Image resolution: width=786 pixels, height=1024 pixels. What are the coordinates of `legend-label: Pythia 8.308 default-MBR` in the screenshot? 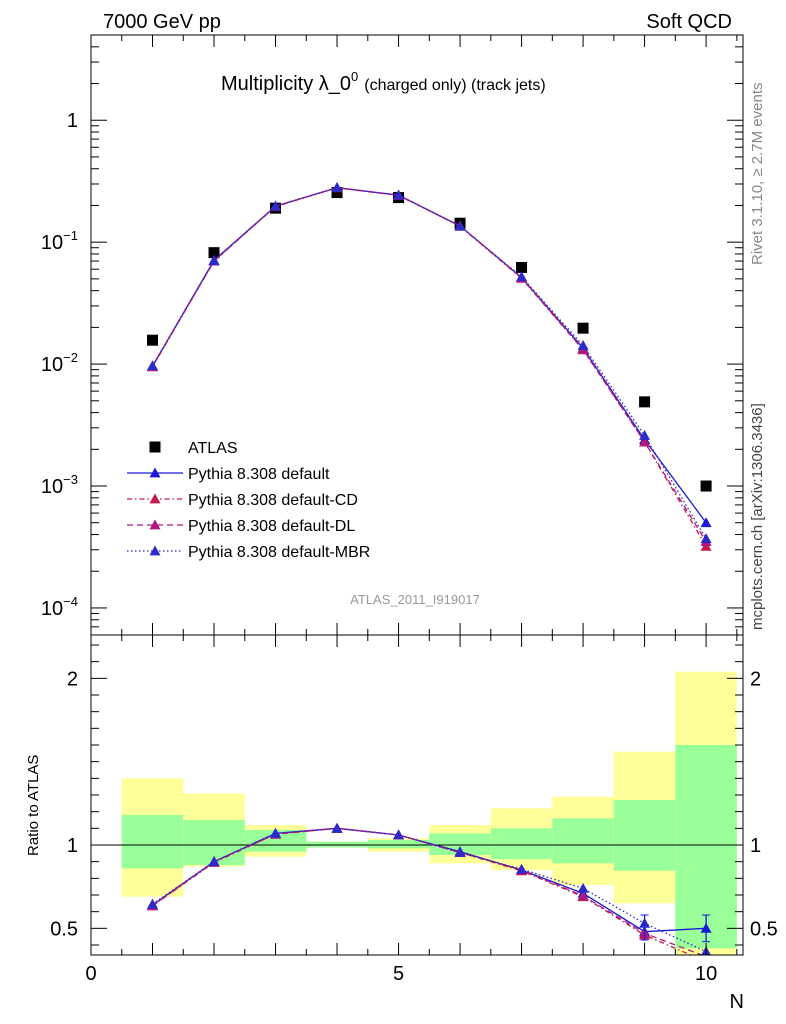 It's located at (279, 552).